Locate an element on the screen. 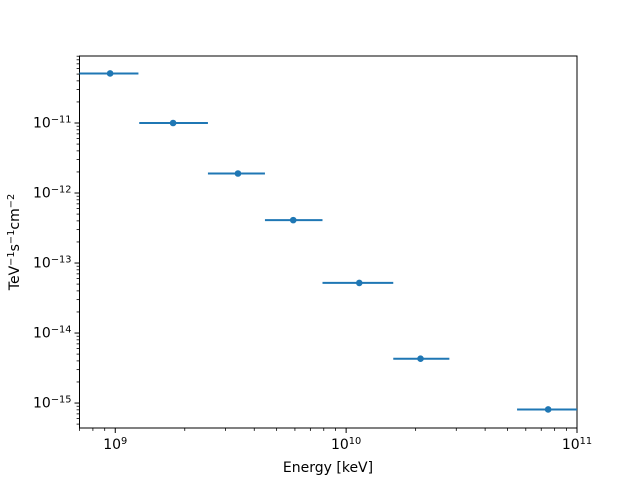  y-axis-label: TeV−1s−1cm−2 is located at coordinates (14, 242).